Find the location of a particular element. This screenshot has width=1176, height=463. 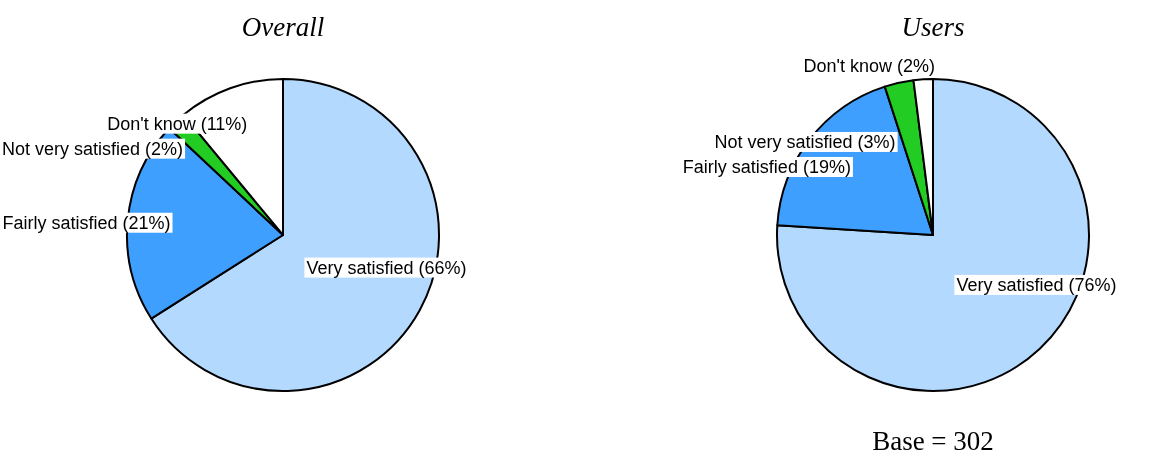

slice-label: Fairly satisfied (19%) is located at coordinates (766, 166).